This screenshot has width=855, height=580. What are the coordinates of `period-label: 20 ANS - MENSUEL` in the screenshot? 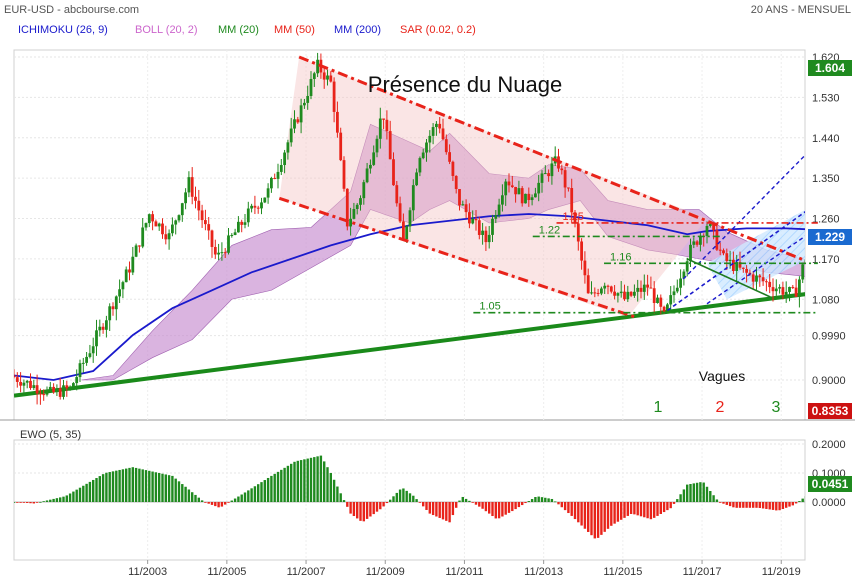 It's located at (801, 10).